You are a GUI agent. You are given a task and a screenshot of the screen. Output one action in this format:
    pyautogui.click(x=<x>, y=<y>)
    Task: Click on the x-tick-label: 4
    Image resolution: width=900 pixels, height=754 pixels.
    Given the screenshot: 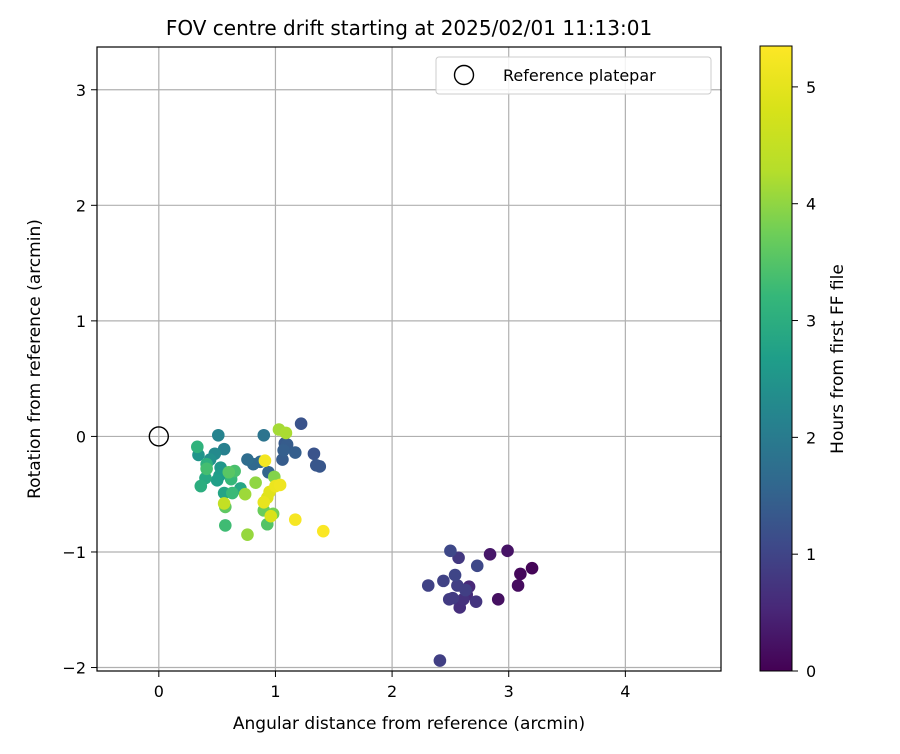 What is the action you would take?
    pyautogui.click(x=625, y=691)
    